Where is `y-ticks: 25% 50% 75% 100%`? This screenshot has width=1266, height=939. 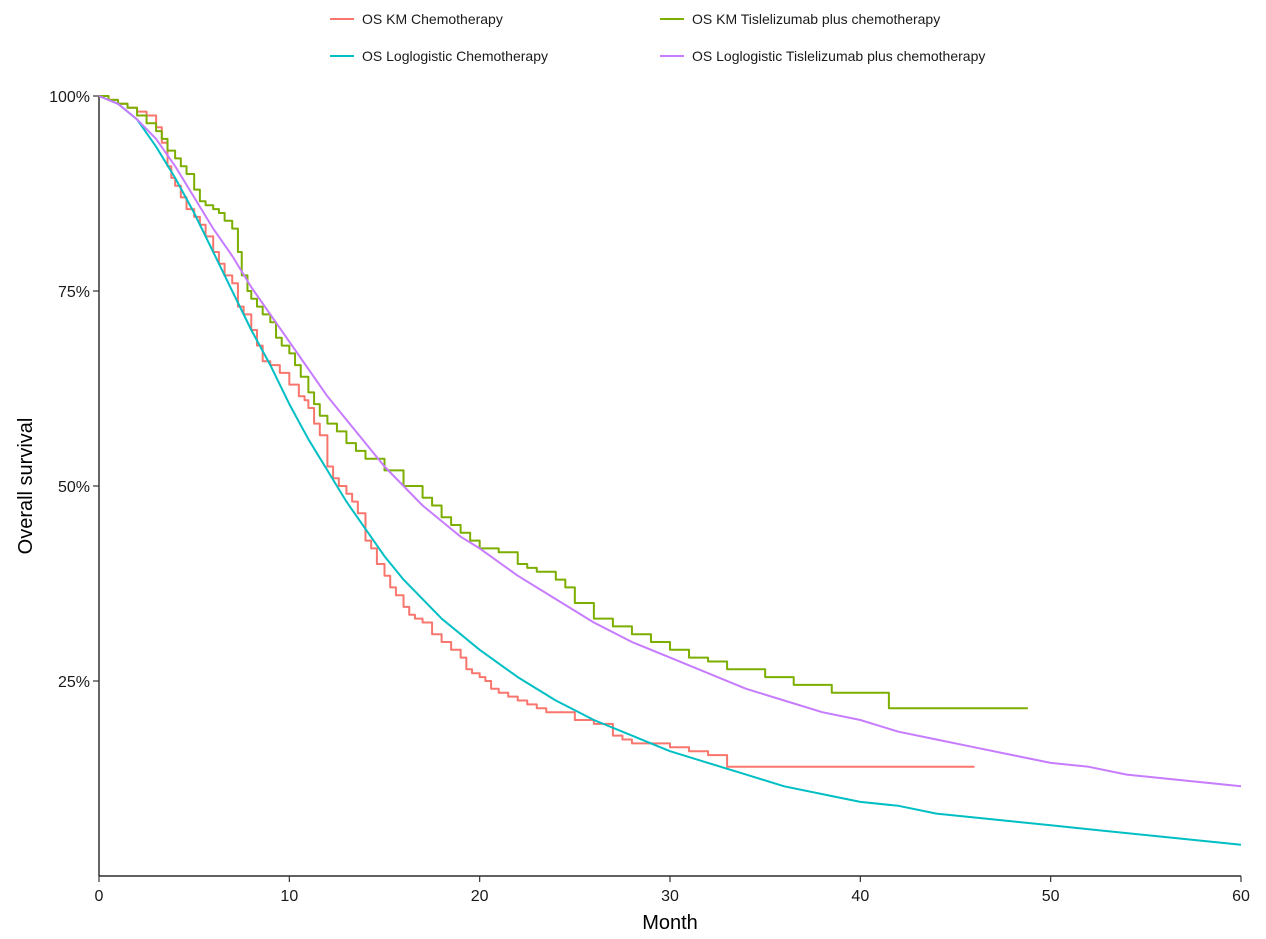 y-ticks: 25% 50% 75% 100% is located at coordinates (74, 390).